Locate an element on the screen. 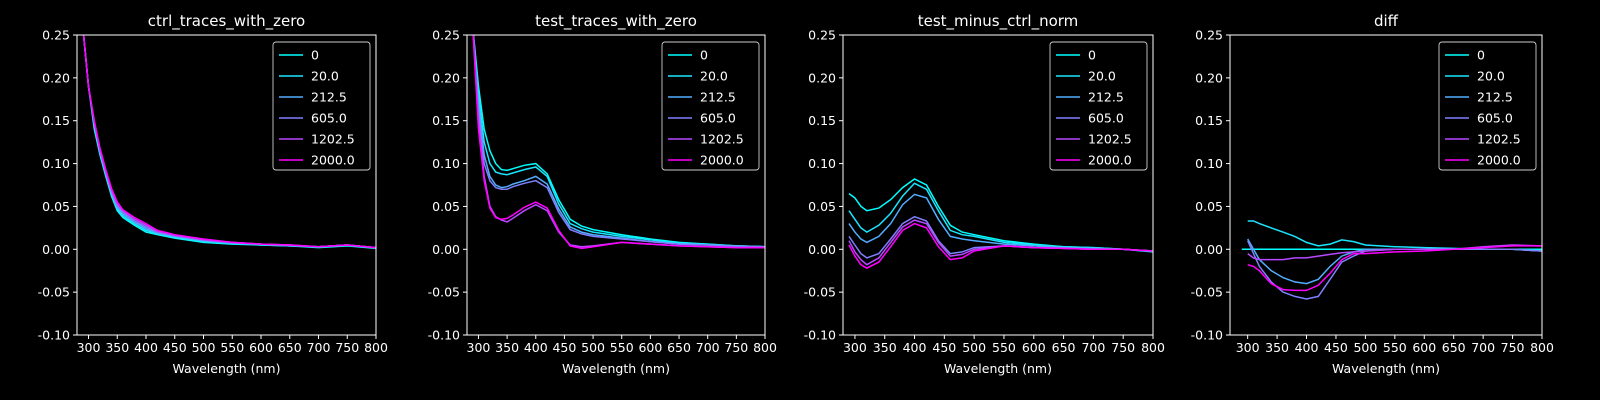  chart-title: test_minus_ctrl_norm is located at coordinates (998, 21).